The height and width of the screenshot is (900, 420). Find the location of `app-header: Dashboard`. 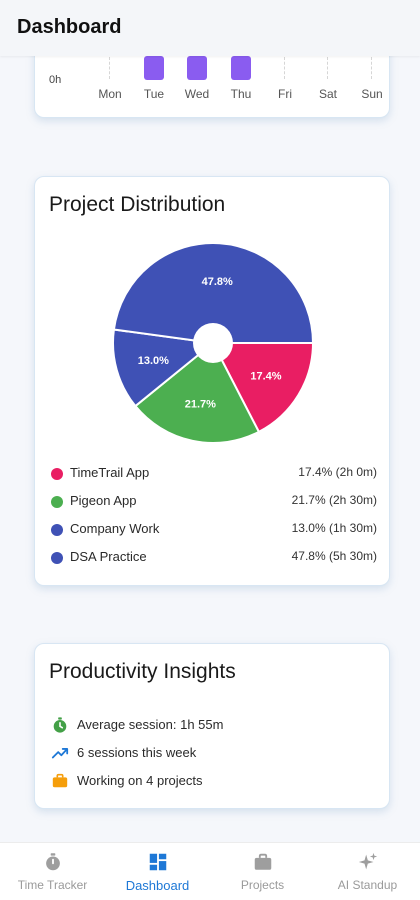

app-header: Dashboard is located at coordinates (210, 28).